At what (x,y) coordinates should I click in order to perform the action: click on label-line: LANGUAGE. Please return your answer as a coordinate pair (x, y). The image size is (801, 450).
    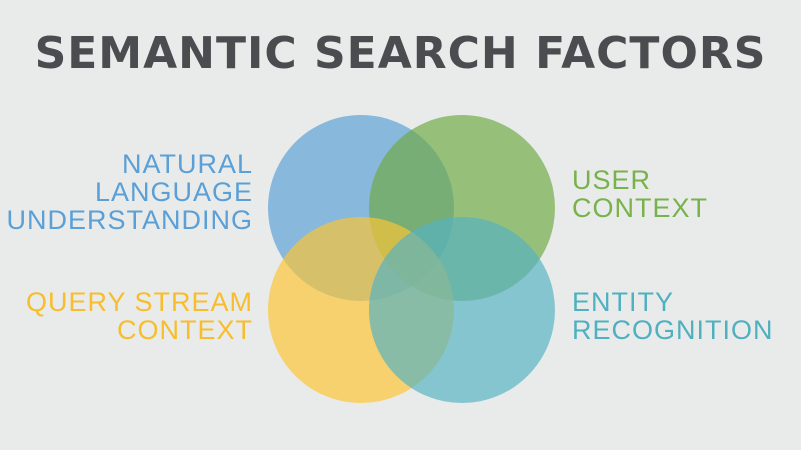
    Looking at the image, I should click on (173, 192).